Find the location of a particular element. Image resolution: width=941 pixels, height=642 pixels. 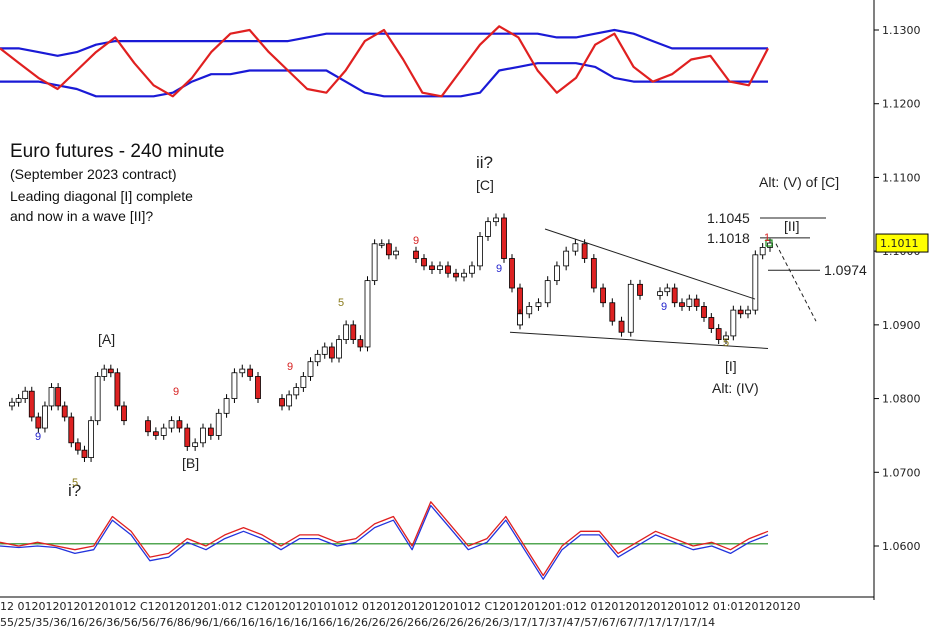

current-marker is located at coordinates (769, 243).